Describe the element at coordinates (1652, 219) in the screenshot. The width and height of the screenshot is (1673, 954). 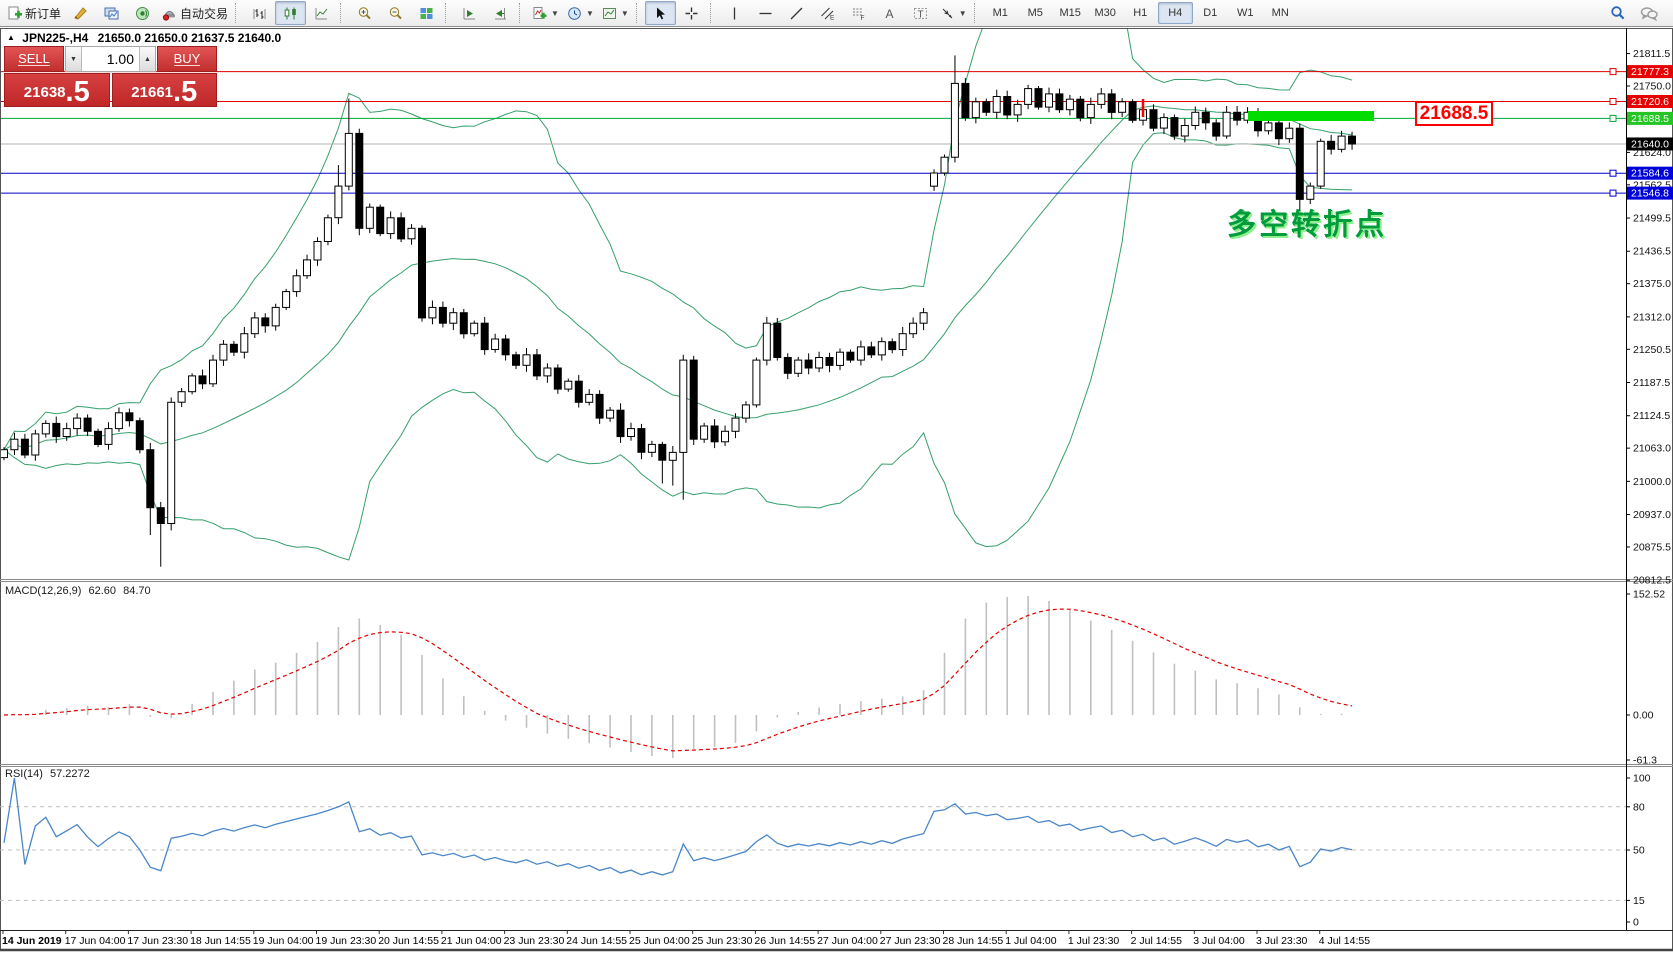
I see `price-axis-label: 21499.5` at that location.